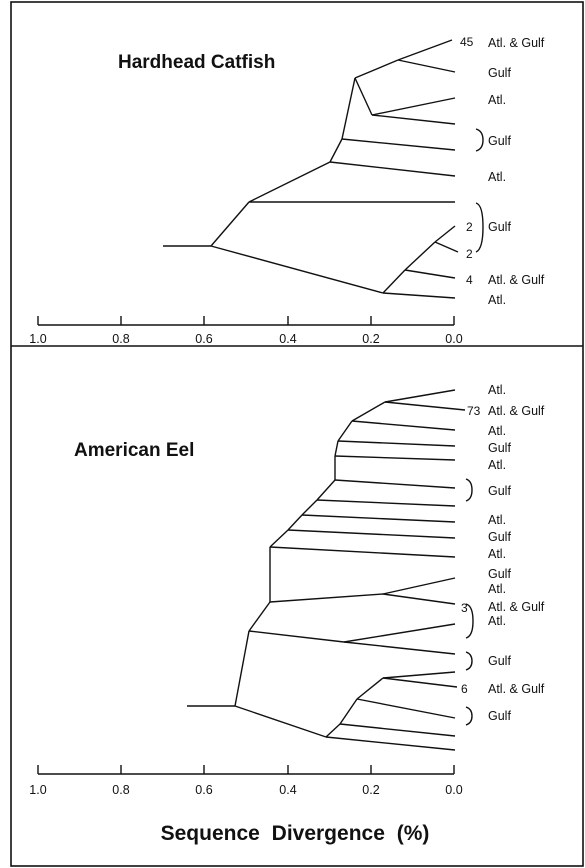 The height and width of the screenshot is (868, 585). What do you see at coordinates (134, 450) in the screenshot?
I see `eel-title: American Eel` at bounding box center [134, 450].